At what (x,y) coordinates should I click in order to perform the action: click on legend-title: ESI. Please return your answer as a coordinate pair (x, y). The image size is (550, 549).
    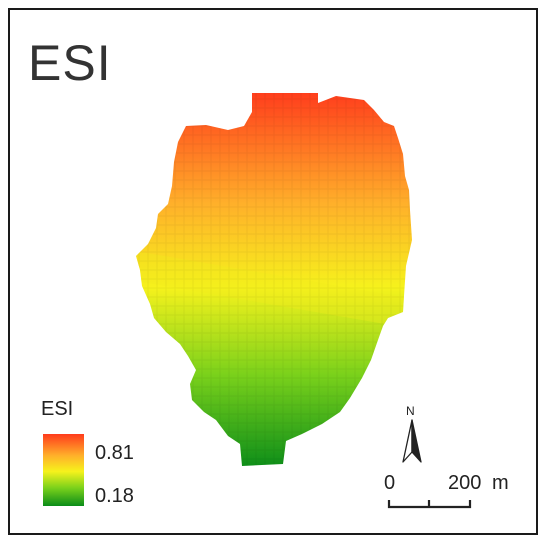
    Looking at the image, I should click on (57, 409).